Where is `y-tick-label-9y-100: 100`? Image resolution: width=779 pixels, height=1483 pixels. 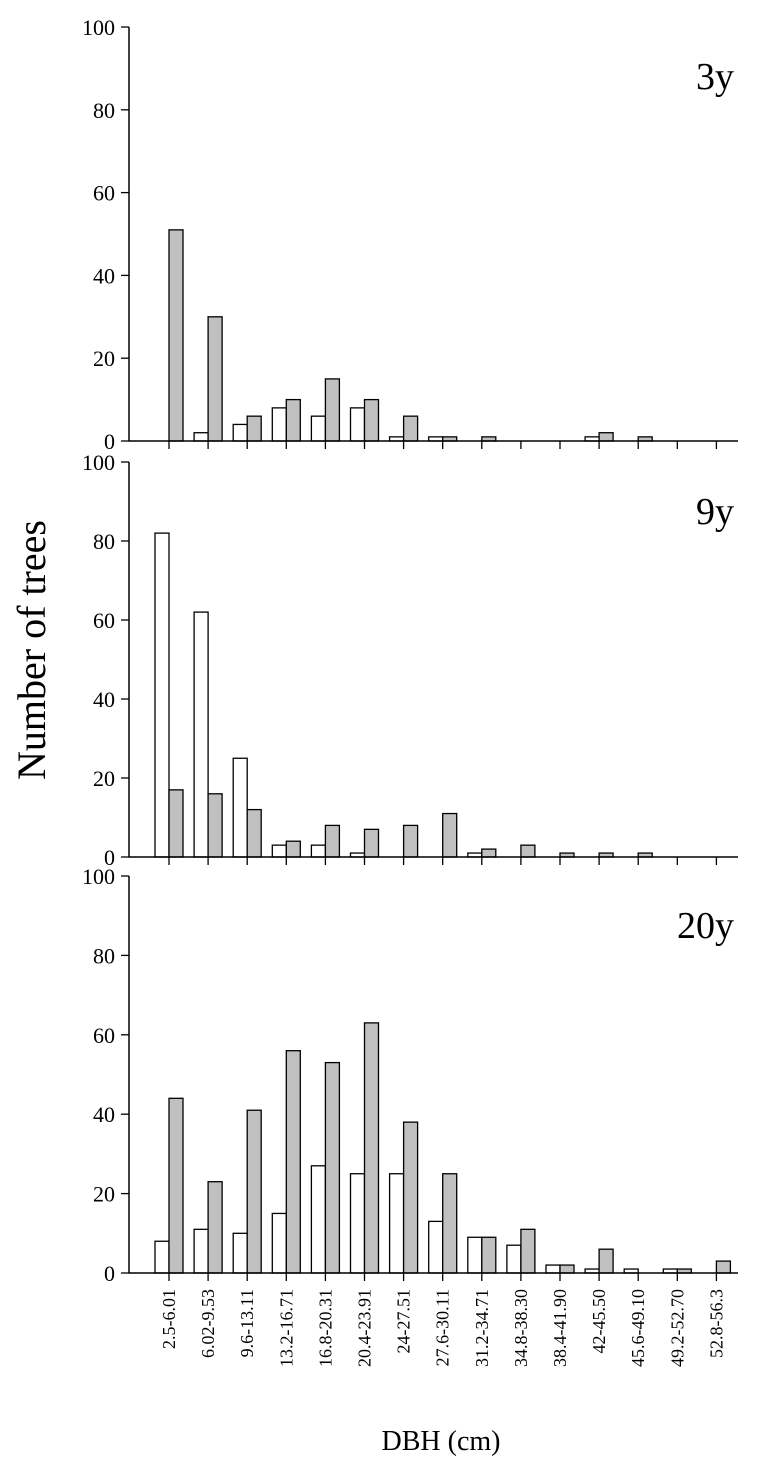
y-tick-label-9y-100: 100 is located at coordinates (98, 462).